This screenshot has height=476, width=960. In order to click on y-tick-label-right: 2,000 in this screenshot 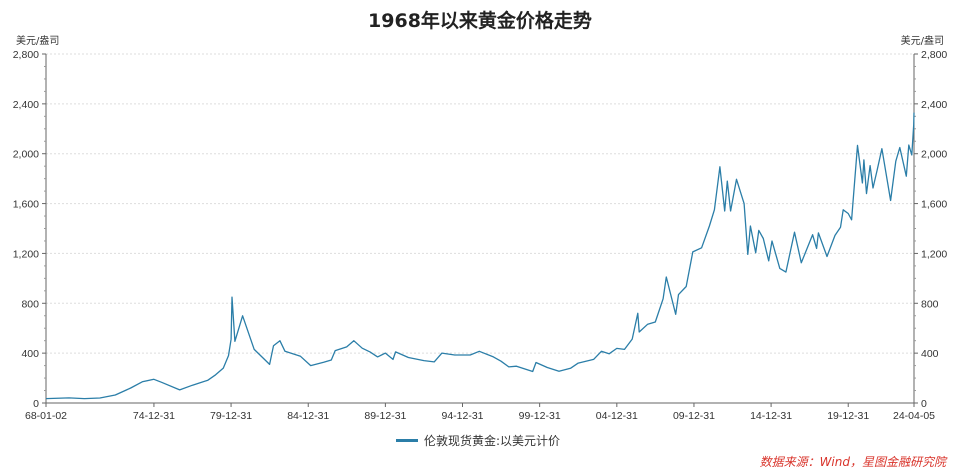, I will do `click(934, 155)`.